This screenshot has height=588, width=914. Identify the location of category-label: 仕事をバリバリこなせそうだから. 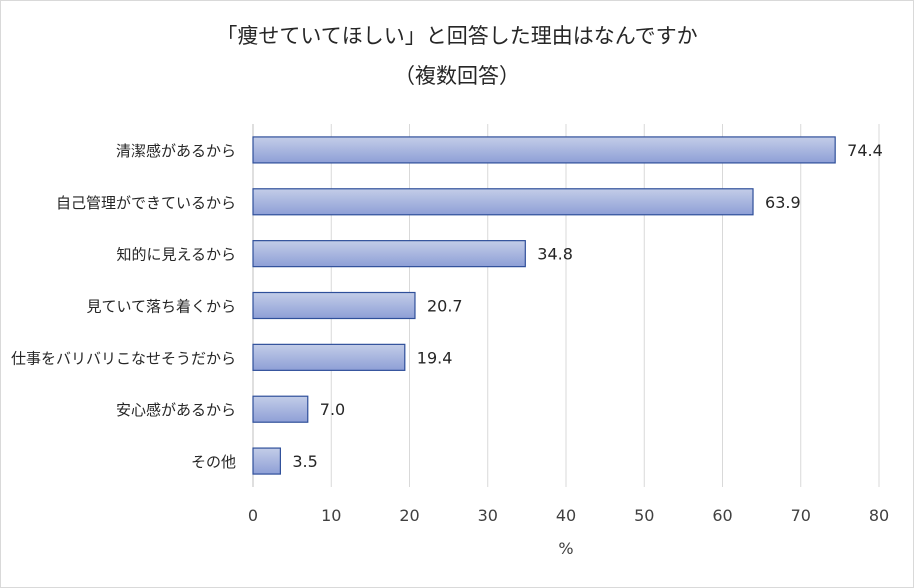
(123, 358).